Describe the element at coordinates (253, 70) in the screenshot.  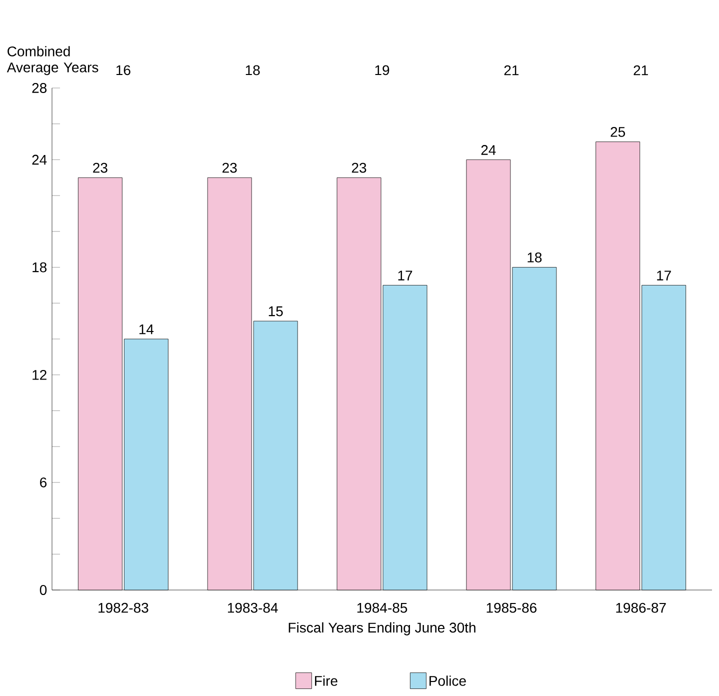
I see `text: 18` at that location.